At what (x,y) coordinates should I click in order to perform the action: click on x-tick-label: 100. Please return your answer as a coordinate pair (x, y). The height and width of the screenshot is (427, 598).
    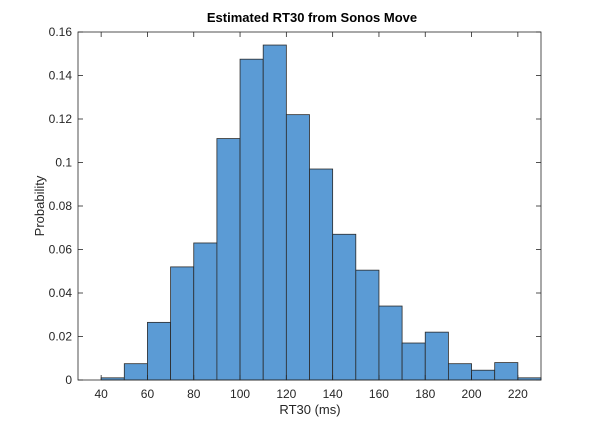
    Looking at the image, I should click on (240, 394).